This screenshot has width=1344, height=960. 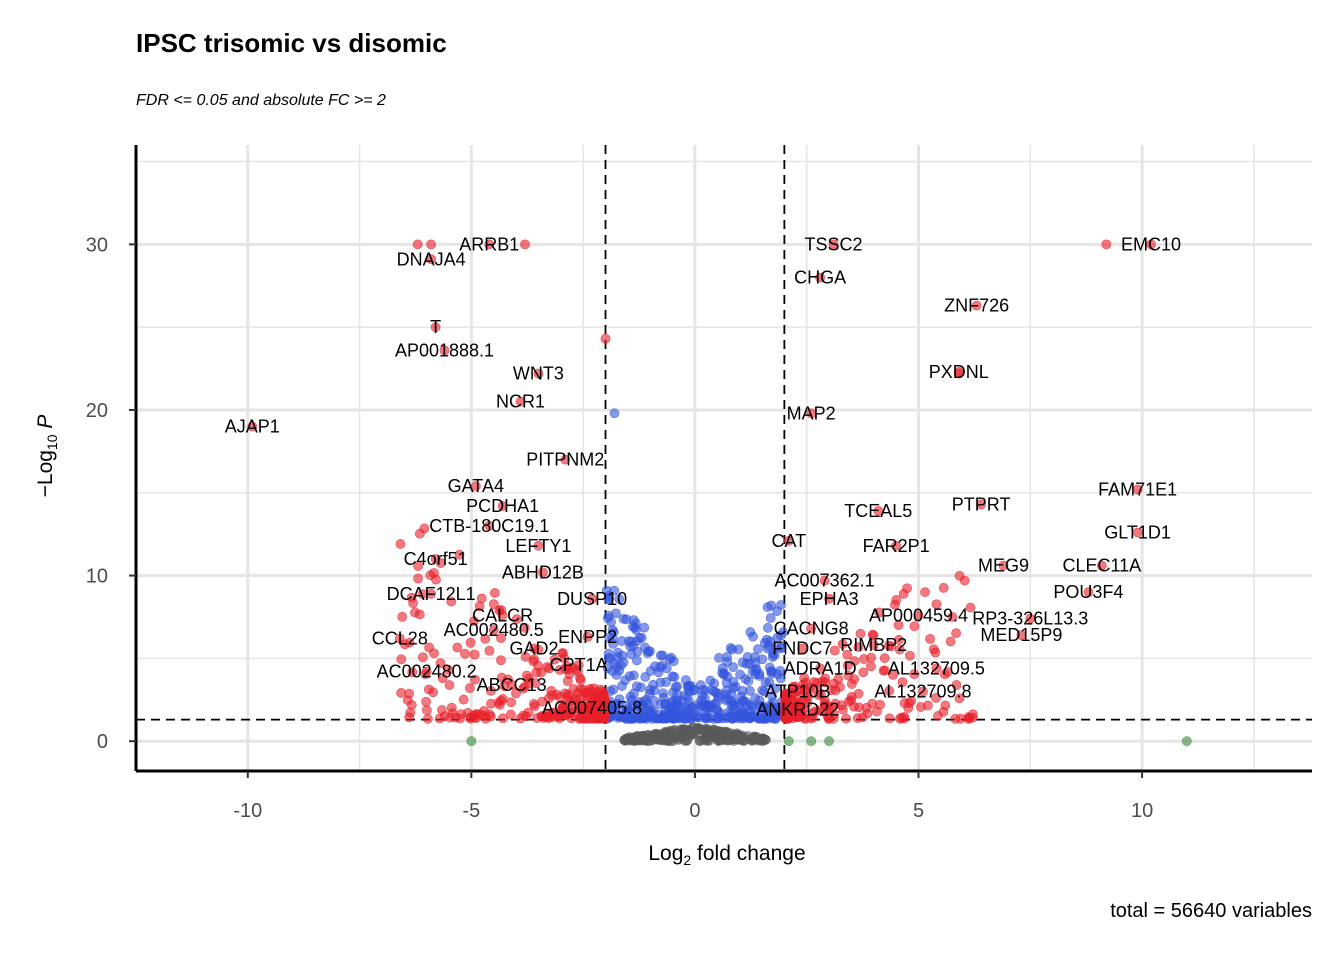 I want to click on y-tick-label: 20, so click(x=97, y=411).